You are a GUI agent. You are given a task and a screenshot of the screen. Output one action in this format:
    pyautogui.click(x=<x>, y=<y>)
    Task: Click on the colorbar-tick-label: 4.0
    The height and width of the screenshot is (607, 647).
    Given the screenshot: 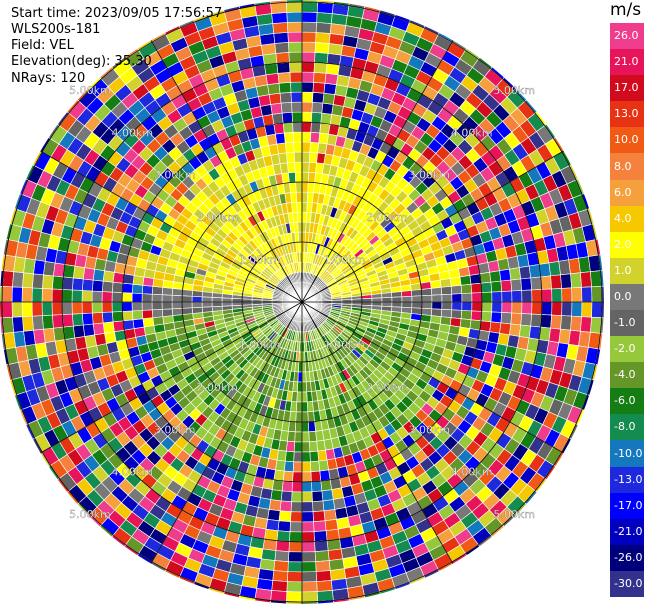 What is the action you would take?
    pyautogui.click(x=623, y=218)
    